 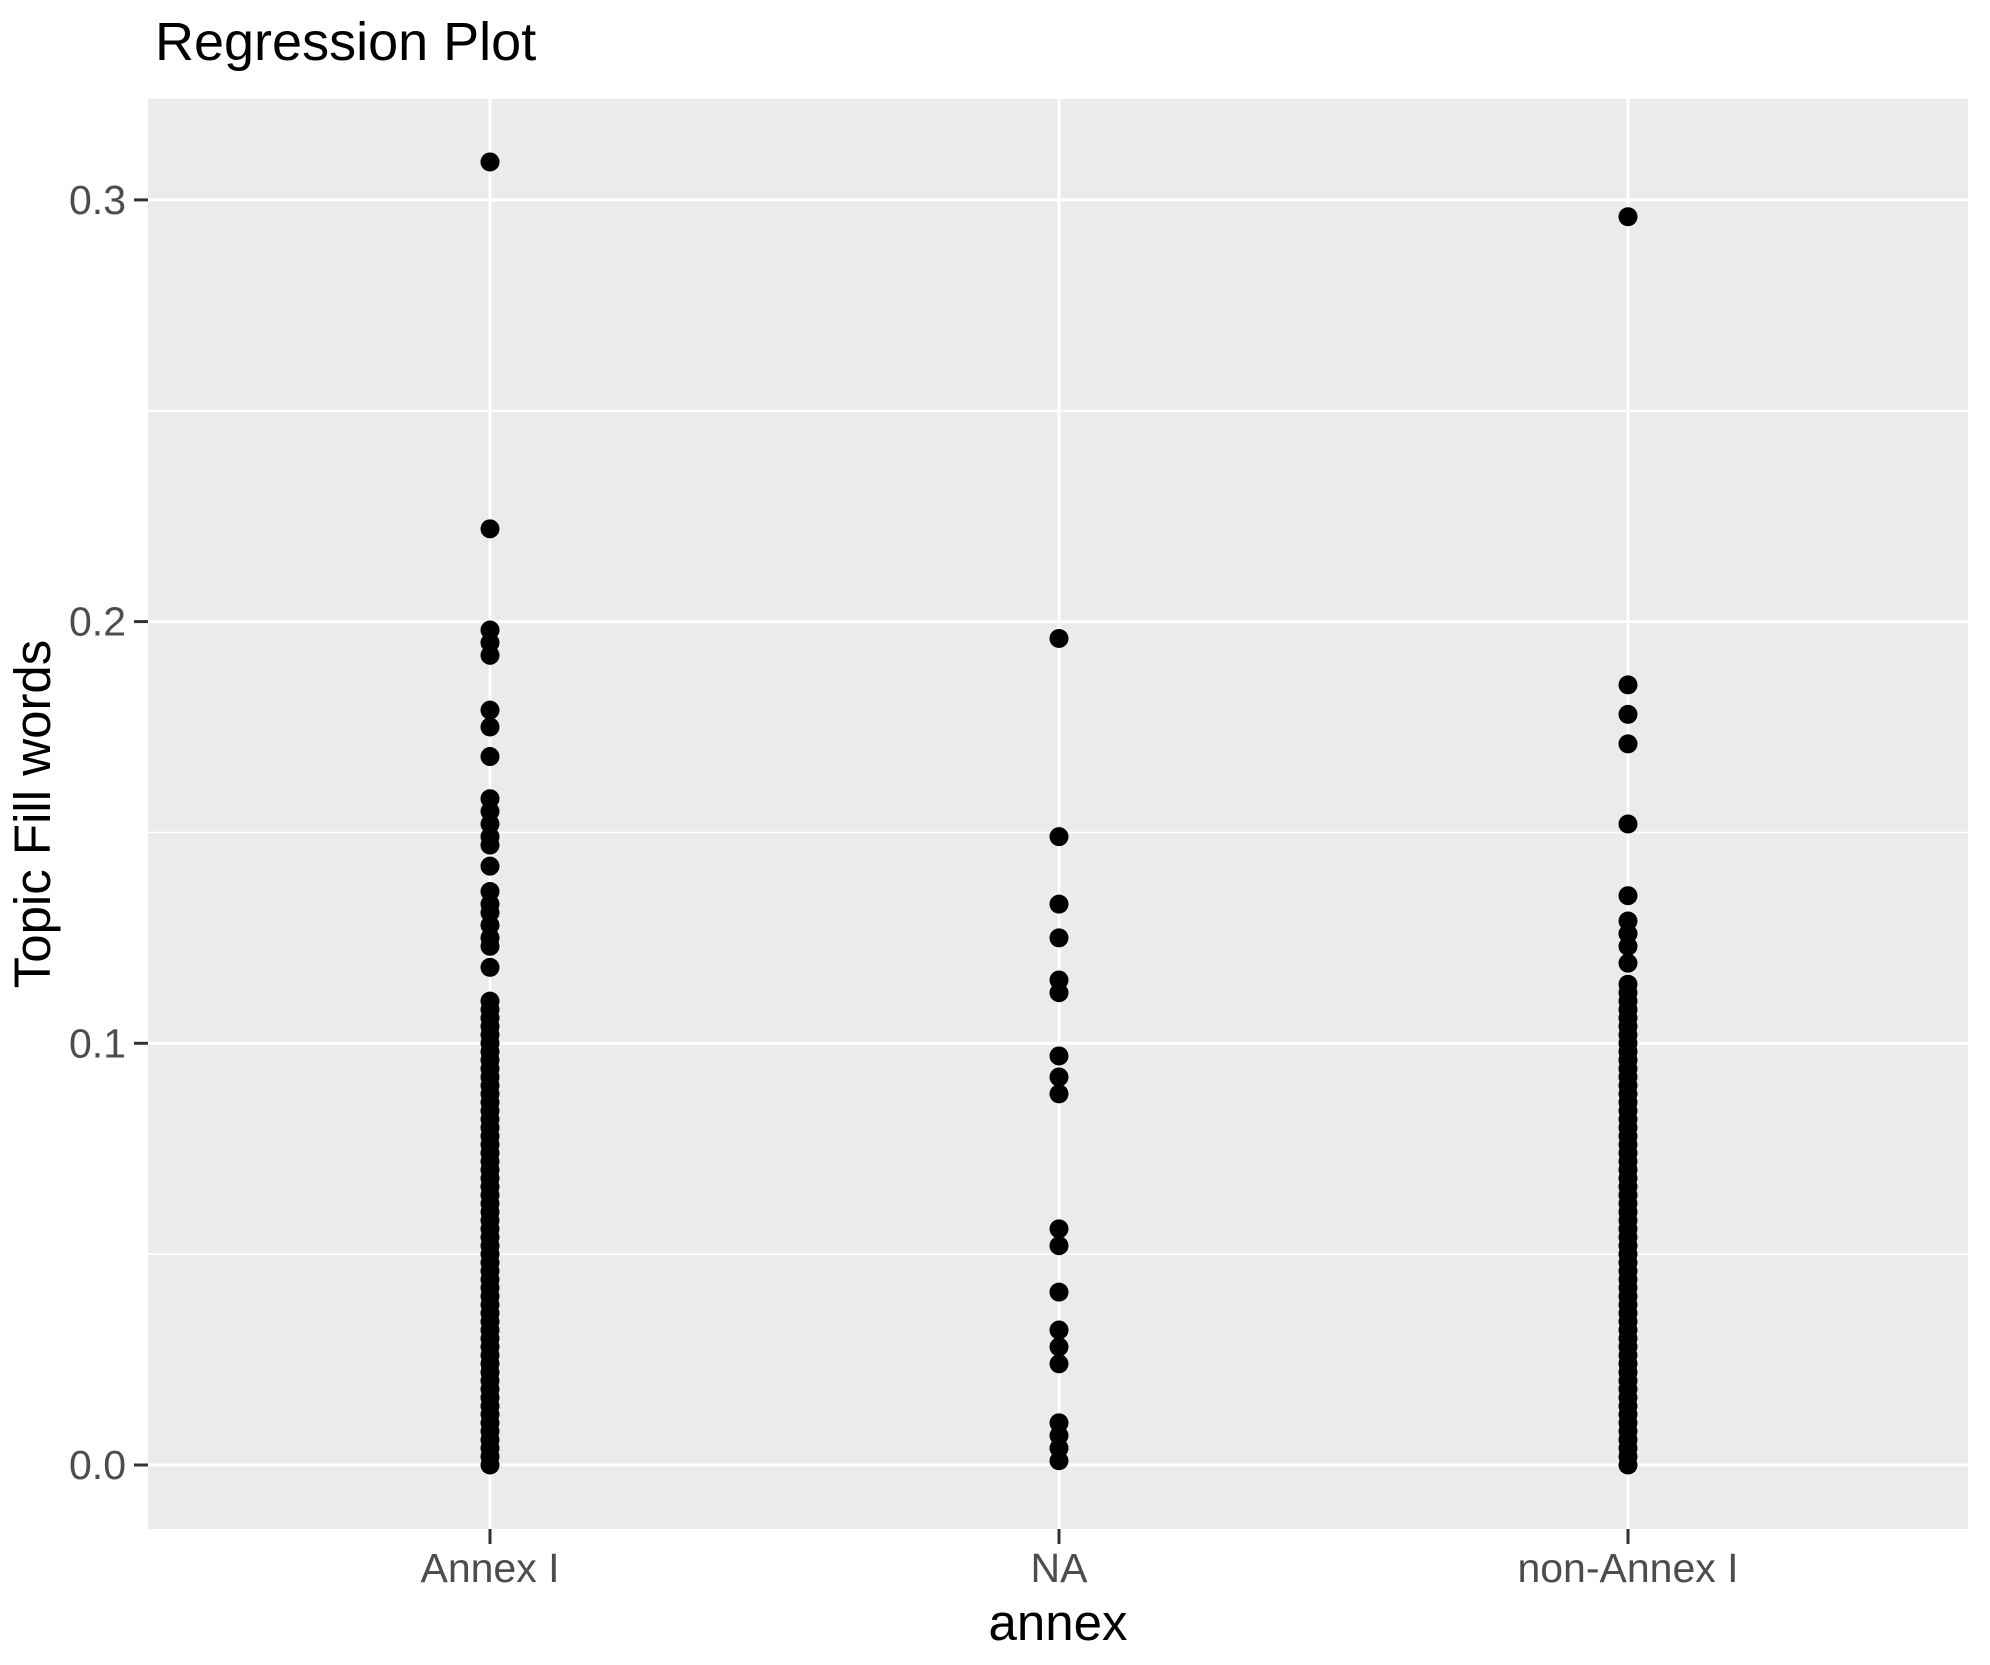 What do you see at coordinates (97, 622) in the screenshot?
I see `y-tick-label: 0.2` at bounding box center [97, 622].